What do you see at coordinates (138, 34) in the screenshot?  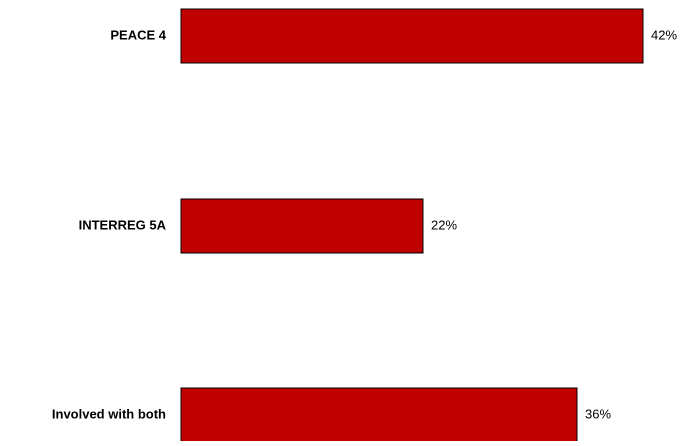 I see `category-label-0: PEACE 4` at bounding box center [138, 34].